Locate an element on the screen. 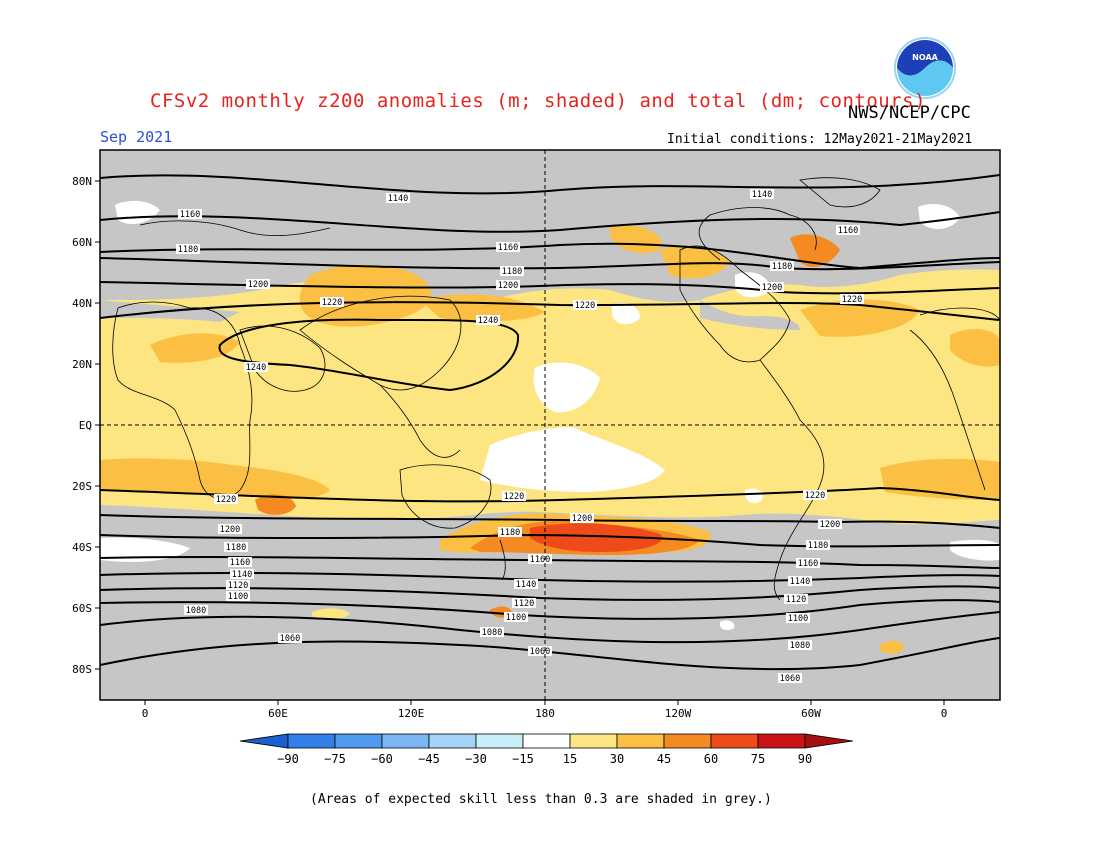 The height and width of the screenshot is (850, 1100). contour-label-text: 1180 is located at coordinates (512, 272).